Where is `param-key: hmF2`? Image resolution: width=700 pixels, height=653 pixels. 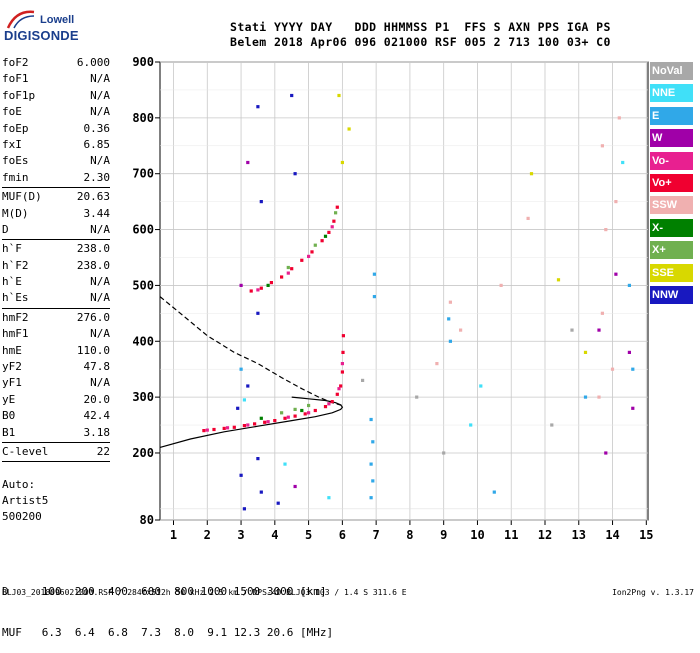
param-key: hmF2 is located at coordinates (15, 317).